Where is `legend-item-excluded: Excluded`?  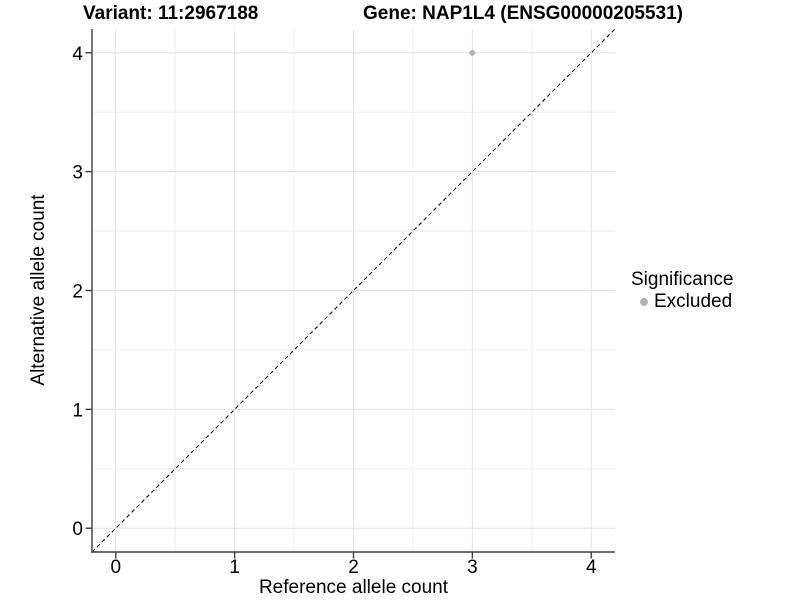
legend-item-excluded: Excluded is located at coordinates (682, 301).